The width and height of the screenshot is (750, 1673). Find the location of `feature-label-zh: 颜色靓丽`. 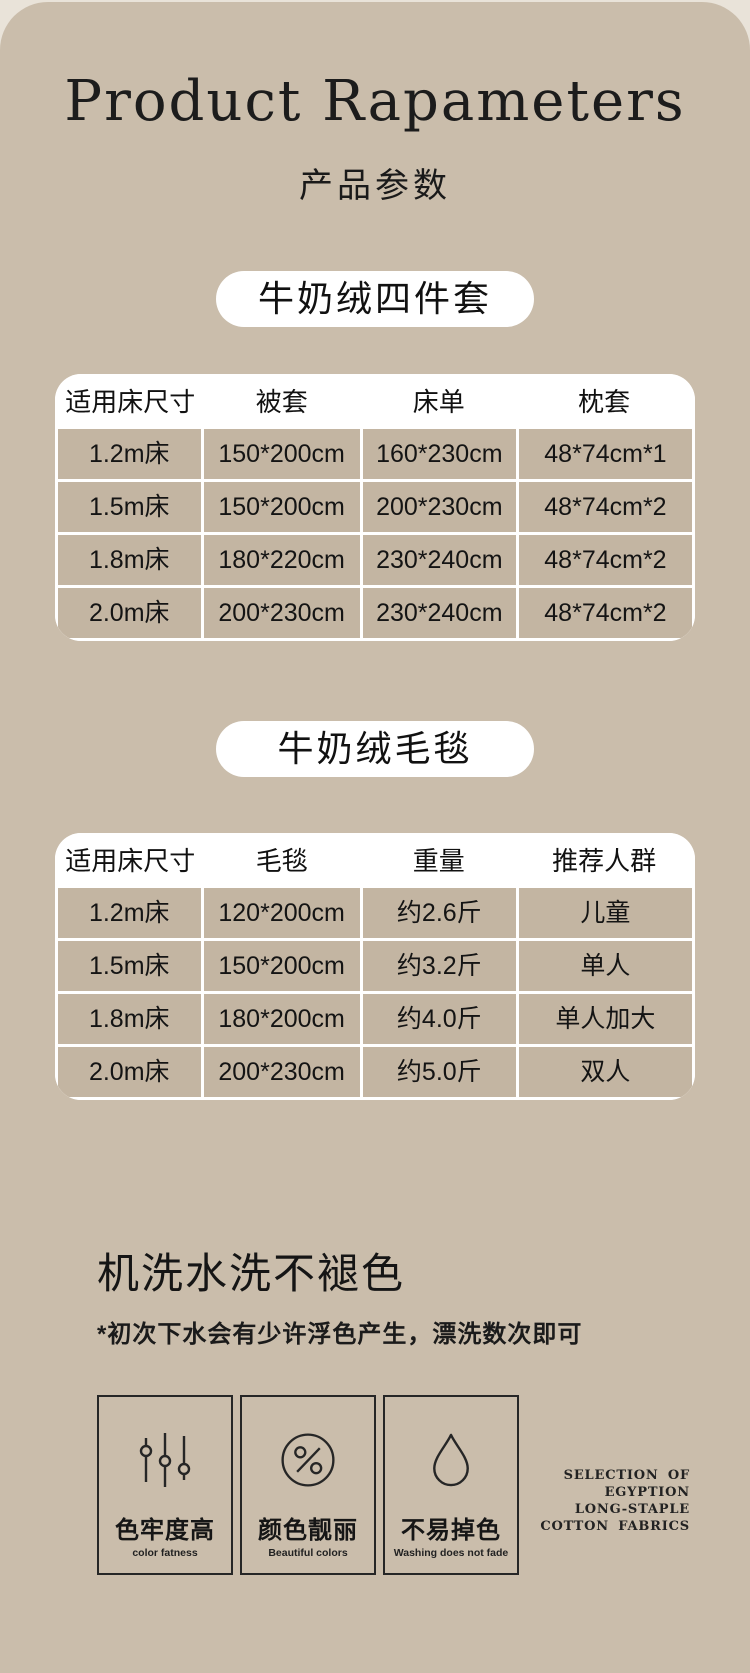

feature-label-zh: 颜色靓丽 is located at coordinates (308, 1530).